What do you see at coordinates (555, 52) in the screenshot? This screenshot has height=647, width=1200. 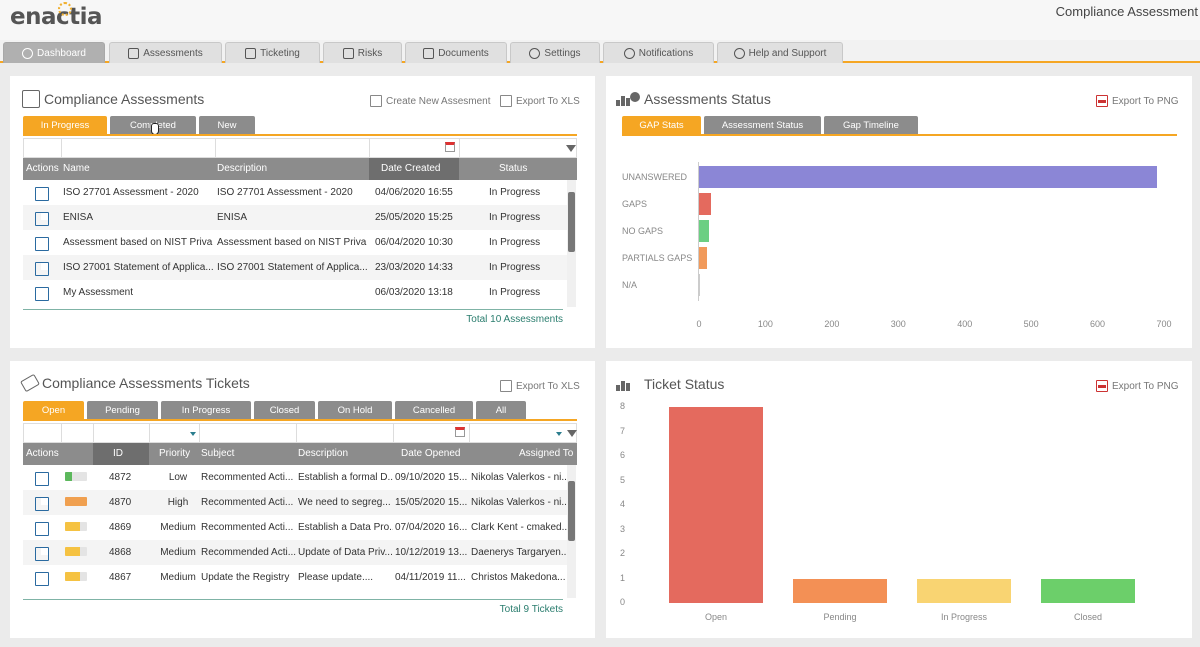 I see `nav-tab-settings: Settings` at bounding box center [555, 52].